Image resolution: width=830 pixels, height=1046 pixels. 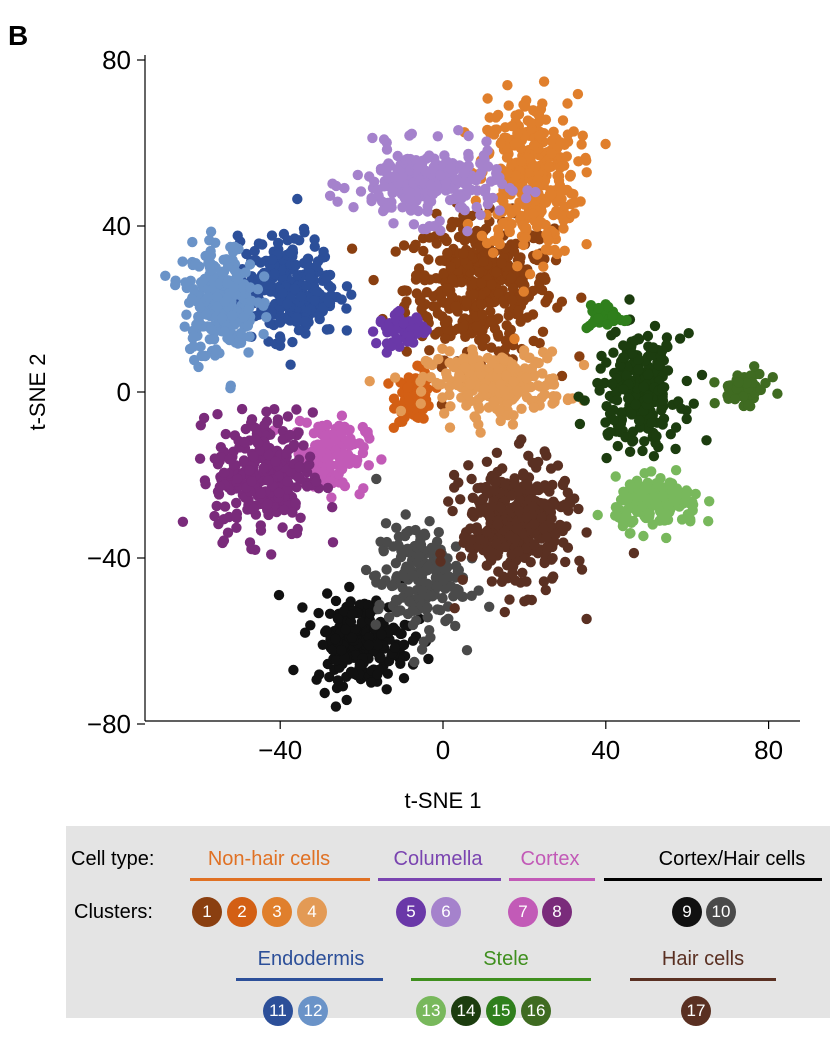 I want to click on cluster-14-points, so click(x=642, y=379).